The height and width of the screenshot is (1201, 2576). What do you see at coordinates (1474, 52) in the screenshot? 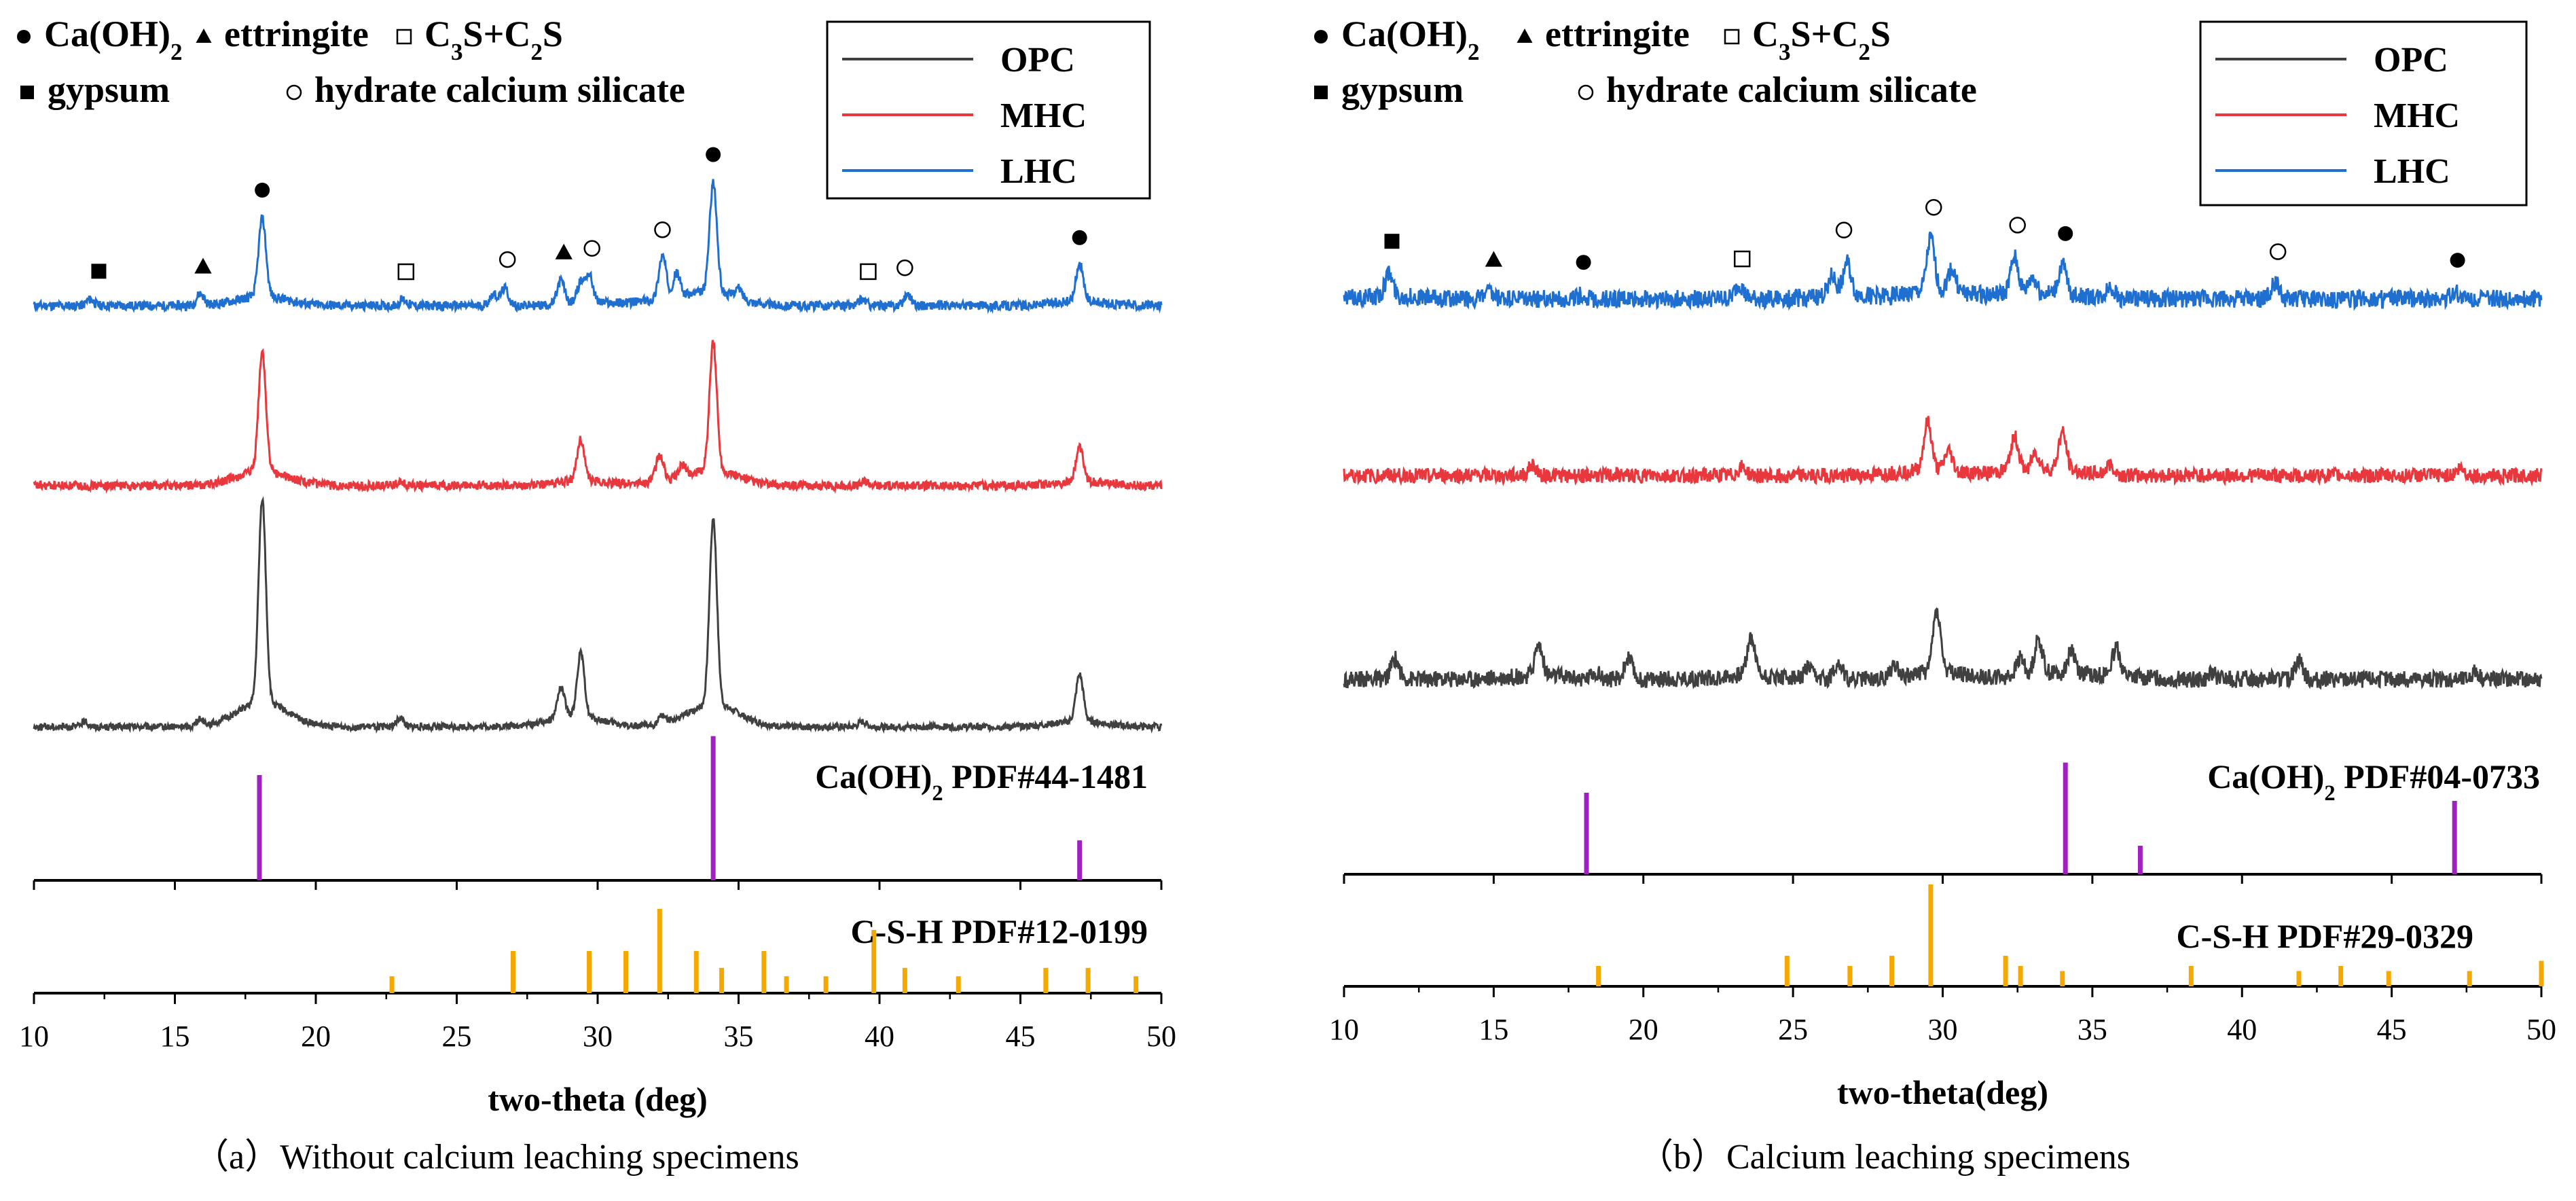
I see `b-phase-legend-label-0-part-1: 2` at bounding box center [1474, 52].